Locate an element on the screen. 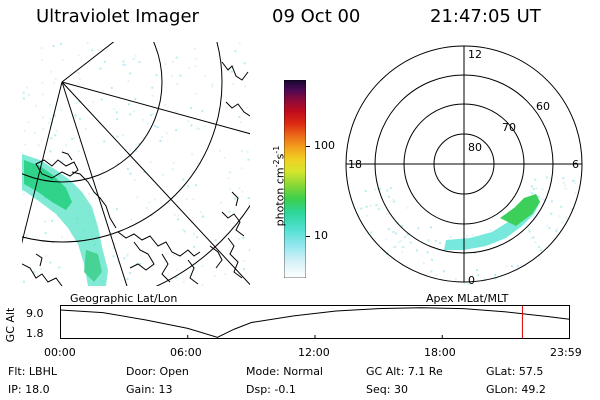 This screenshot has height=400, width=600. color-scale-label-10: 10 is located at coordinates (321, 235).